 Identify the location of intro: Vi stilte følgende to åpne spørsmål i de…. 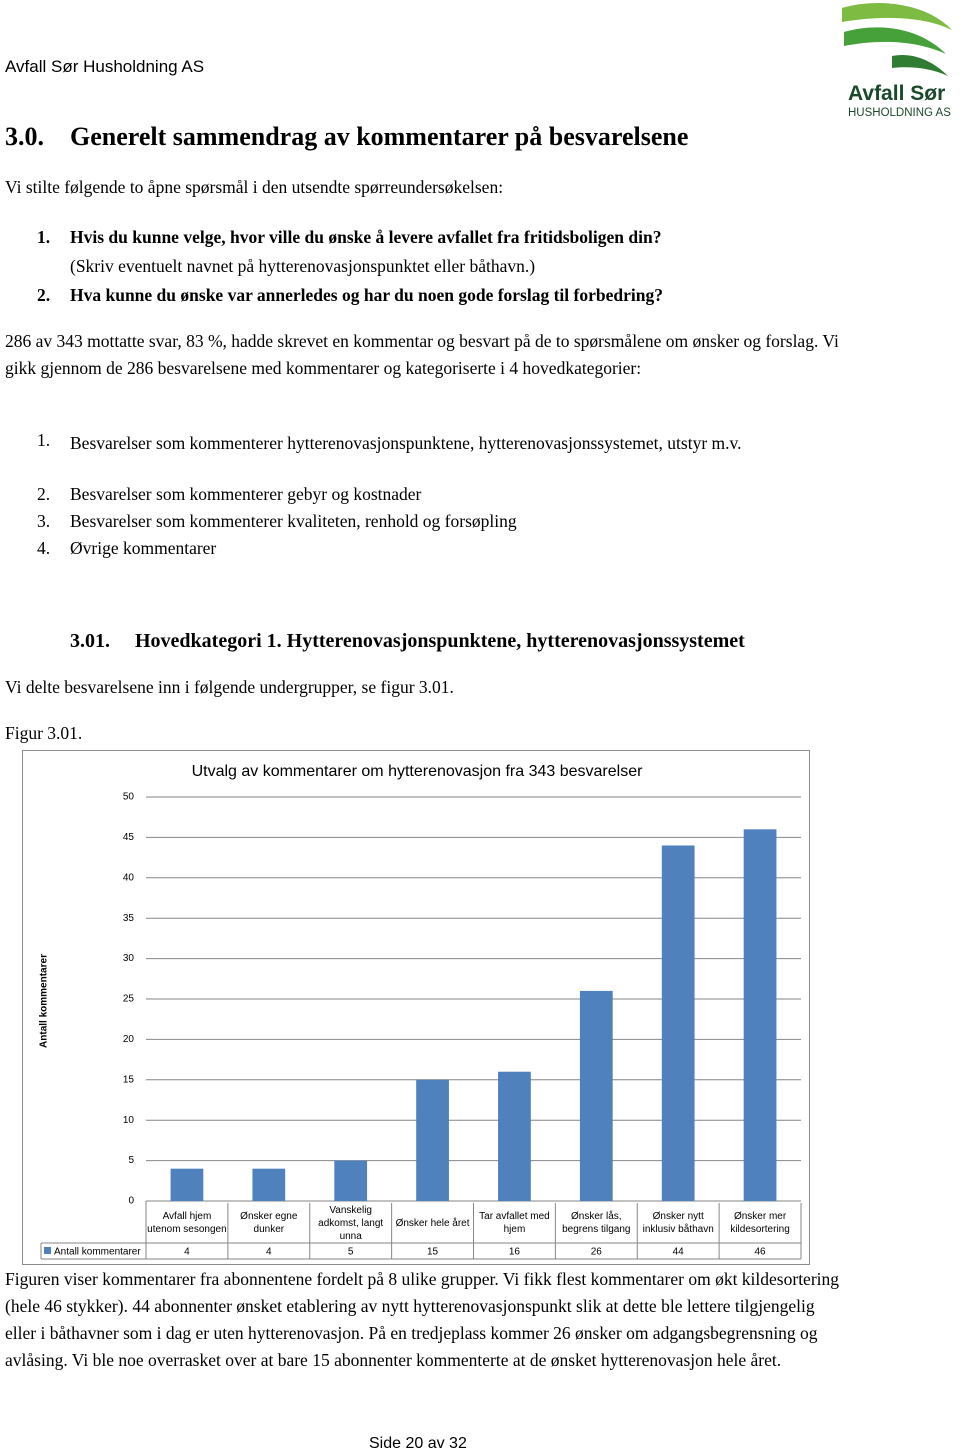
(254, 187).